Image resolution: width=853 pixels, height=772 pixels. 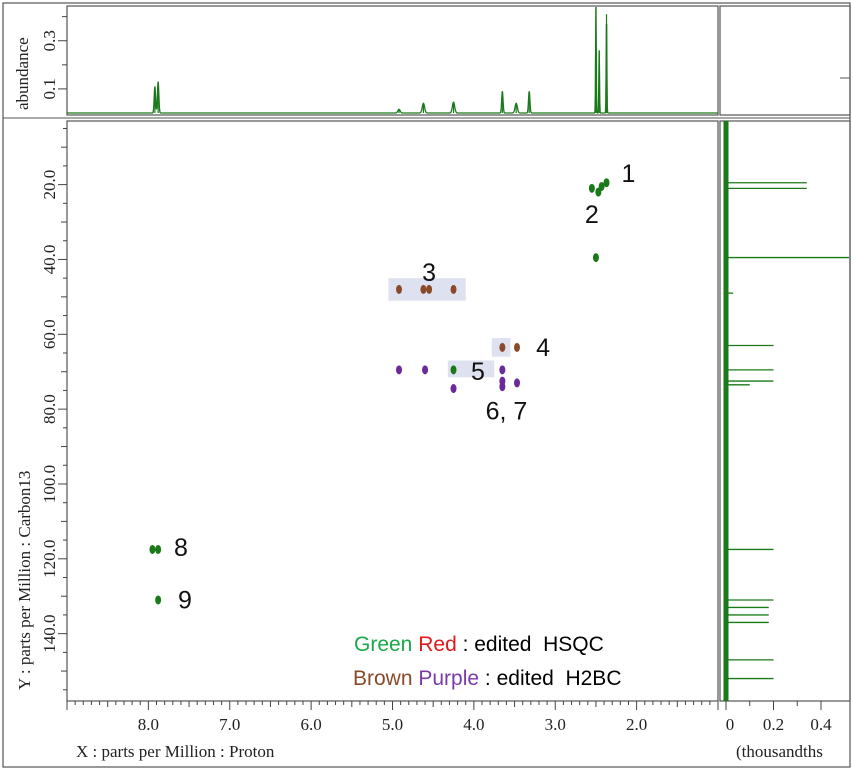 What do you see at coordinates (629, 174) in the screenshot?
I see `peak-label: 1` at bounding box center [629, 174].